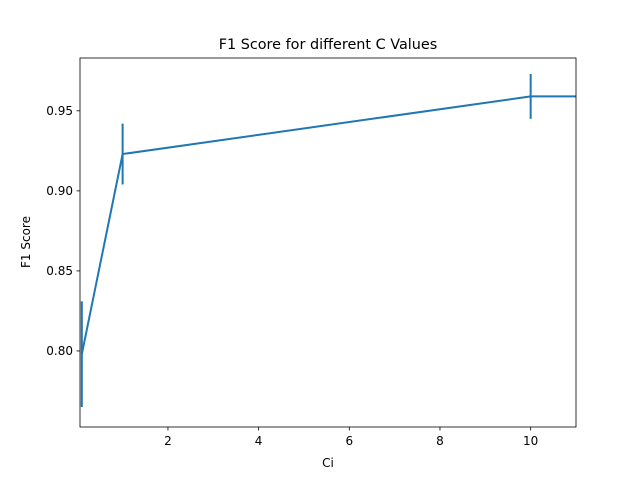 This screenshot has height=480, width=640. Describe the element at coordinates (26, 242) in the screenshot. I see `y-axis-label: F1 Score` at that location.